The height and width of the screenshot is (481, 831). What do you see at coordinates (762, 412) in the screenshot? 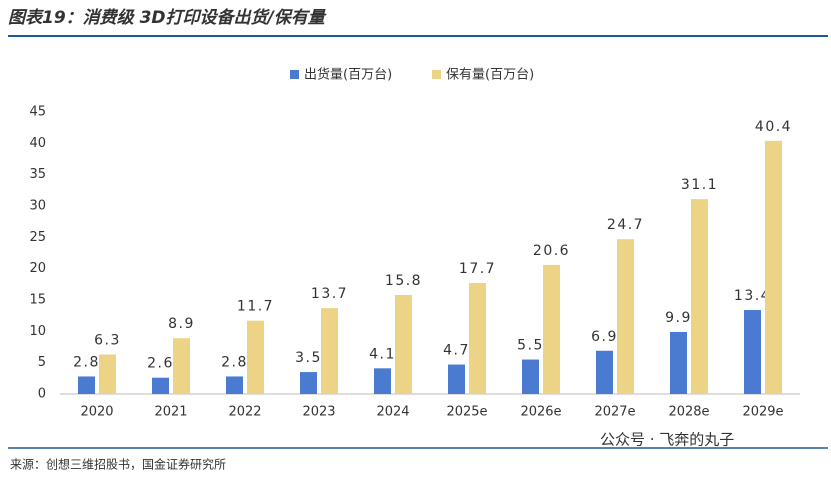
I see `x-tick-label: 2029e` at bounding box center [762, 412].